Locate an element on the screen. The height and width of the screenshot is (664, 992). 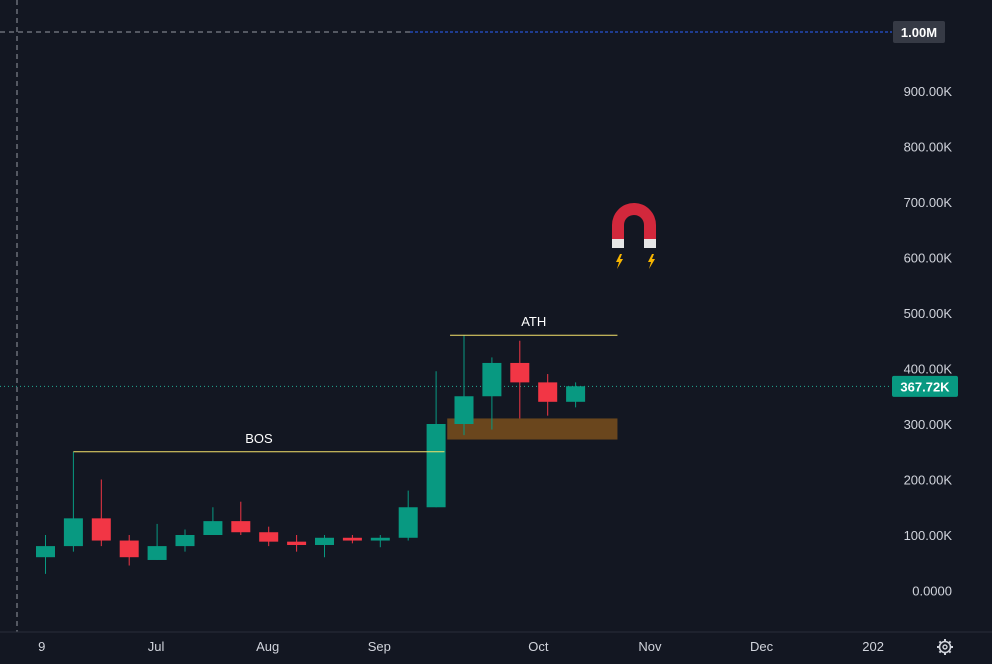
y-tick-label: 600.00K is located at coordinates (928, 258).